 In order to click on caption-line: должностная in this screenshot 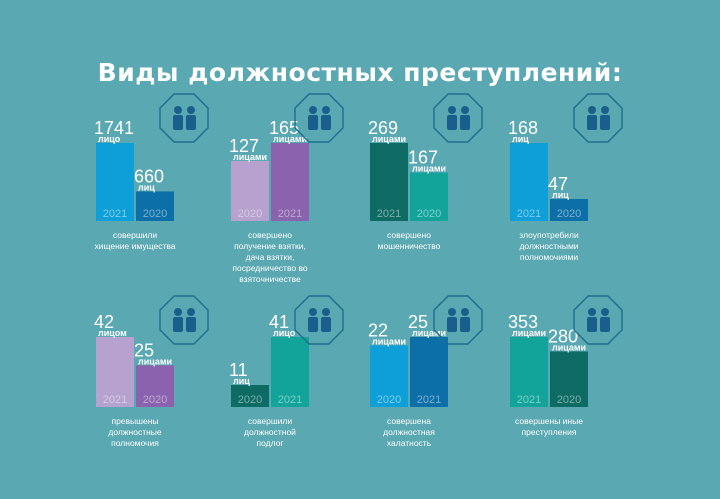, I will do `click(409, 432)`.